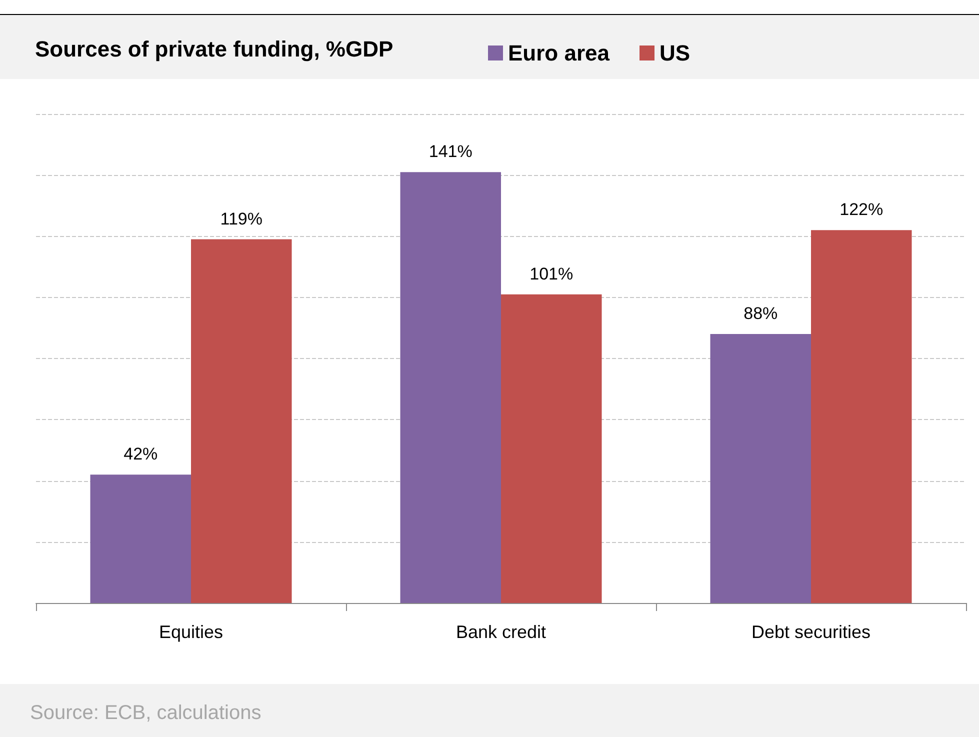 This screenshot has height=737, width=979. Describe the element at coordinates (674, 53) in the screenshot. I see `legend-label: US` at that location.